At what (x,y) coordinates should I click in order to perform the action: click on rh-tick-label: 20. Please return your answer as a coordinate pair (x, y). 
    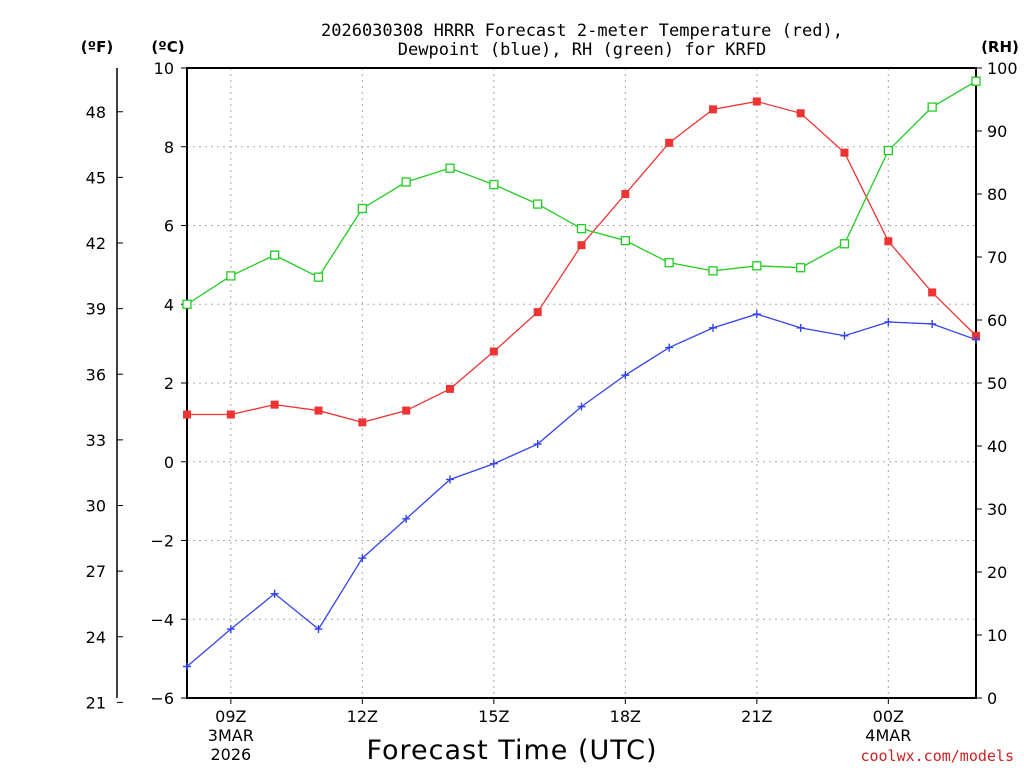
    Looking at the image, I should click on (997, 572).